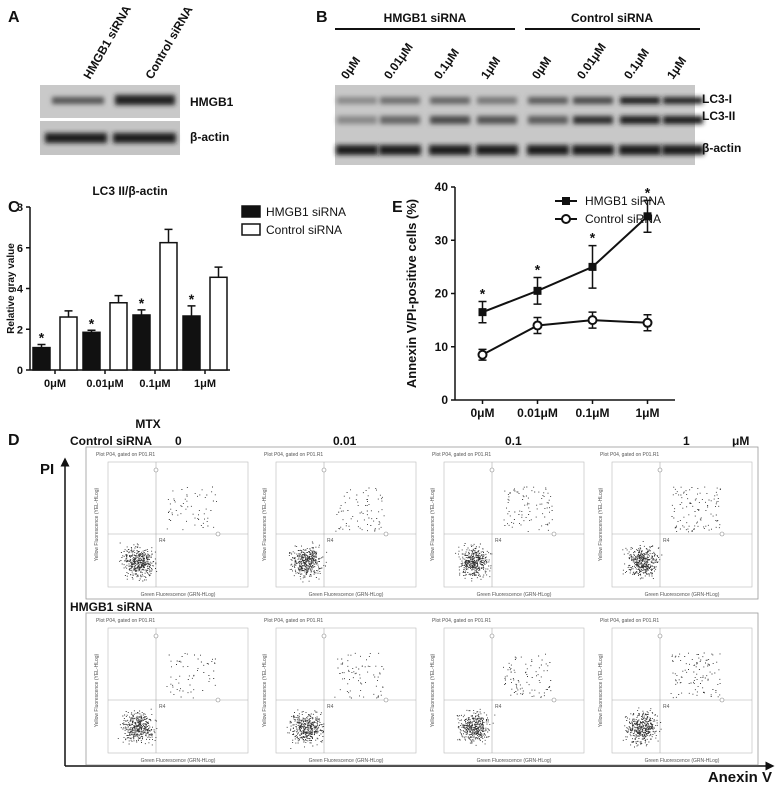 This screenshot has height=786, width=778. Describe the element at coordinates (20, 330) in the screenshot. I see `y-tick-label: 2` at that location.